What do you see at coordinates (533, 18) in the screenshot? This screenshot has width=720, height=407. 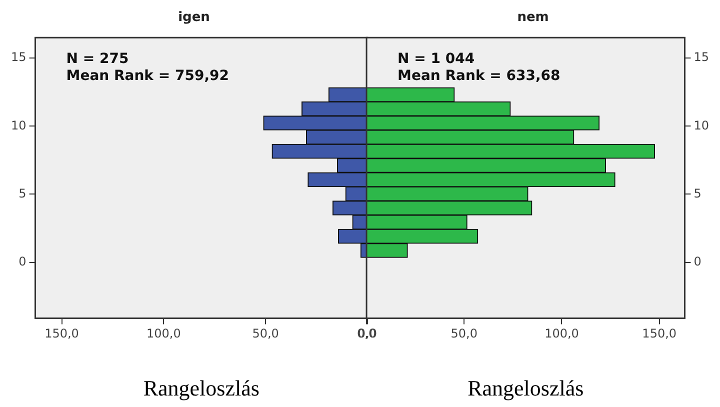 I see `chart-title: nem` at bounding box center [533, 18].